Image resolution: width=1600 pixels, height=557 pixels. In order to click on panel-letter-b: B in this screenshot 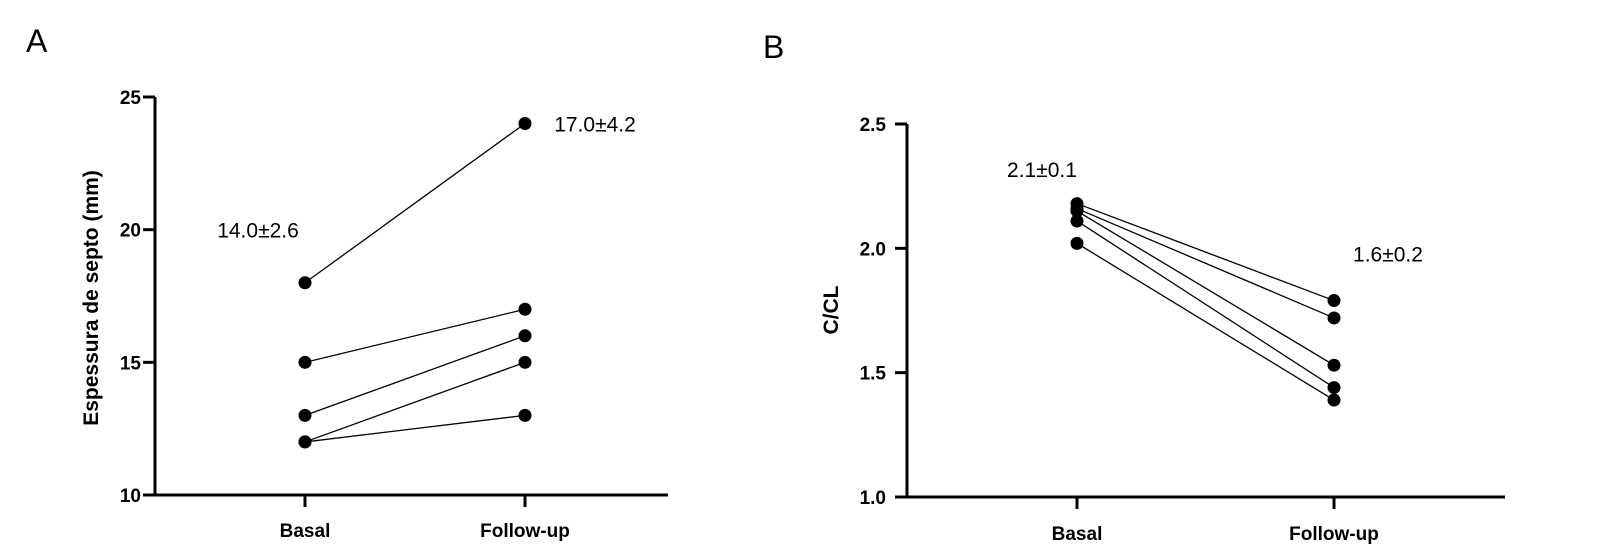, I will do `click(773, 47)`.